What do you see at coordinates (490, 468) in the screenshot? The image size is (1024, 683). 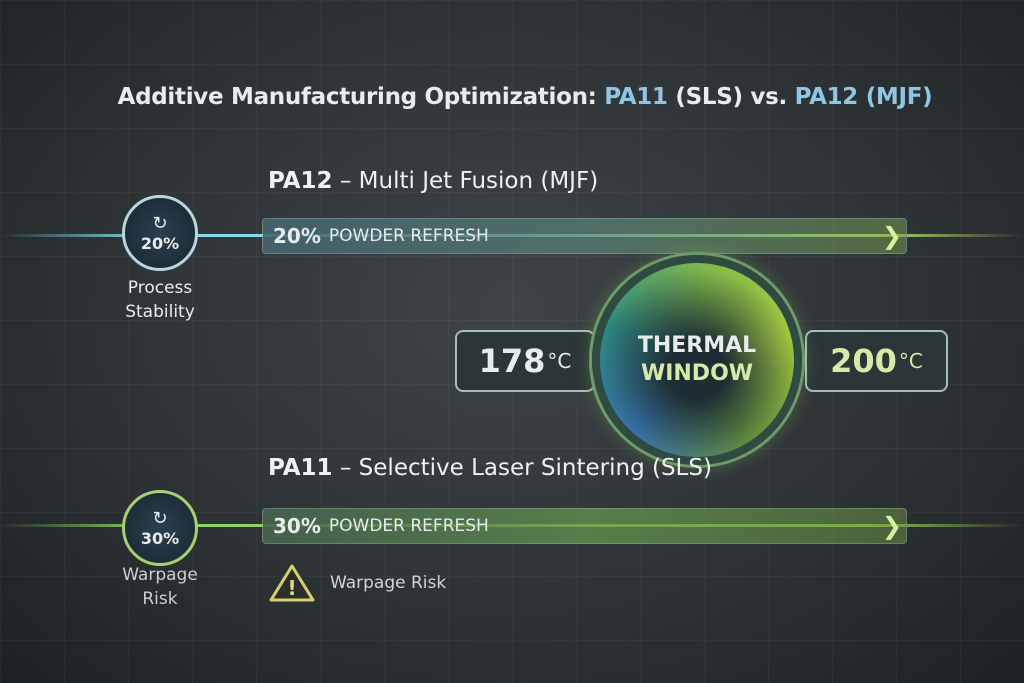 I see `pa11-heading: PA11 – Selective Laser Sintering (SLS)` at bounding box center [490, 468].